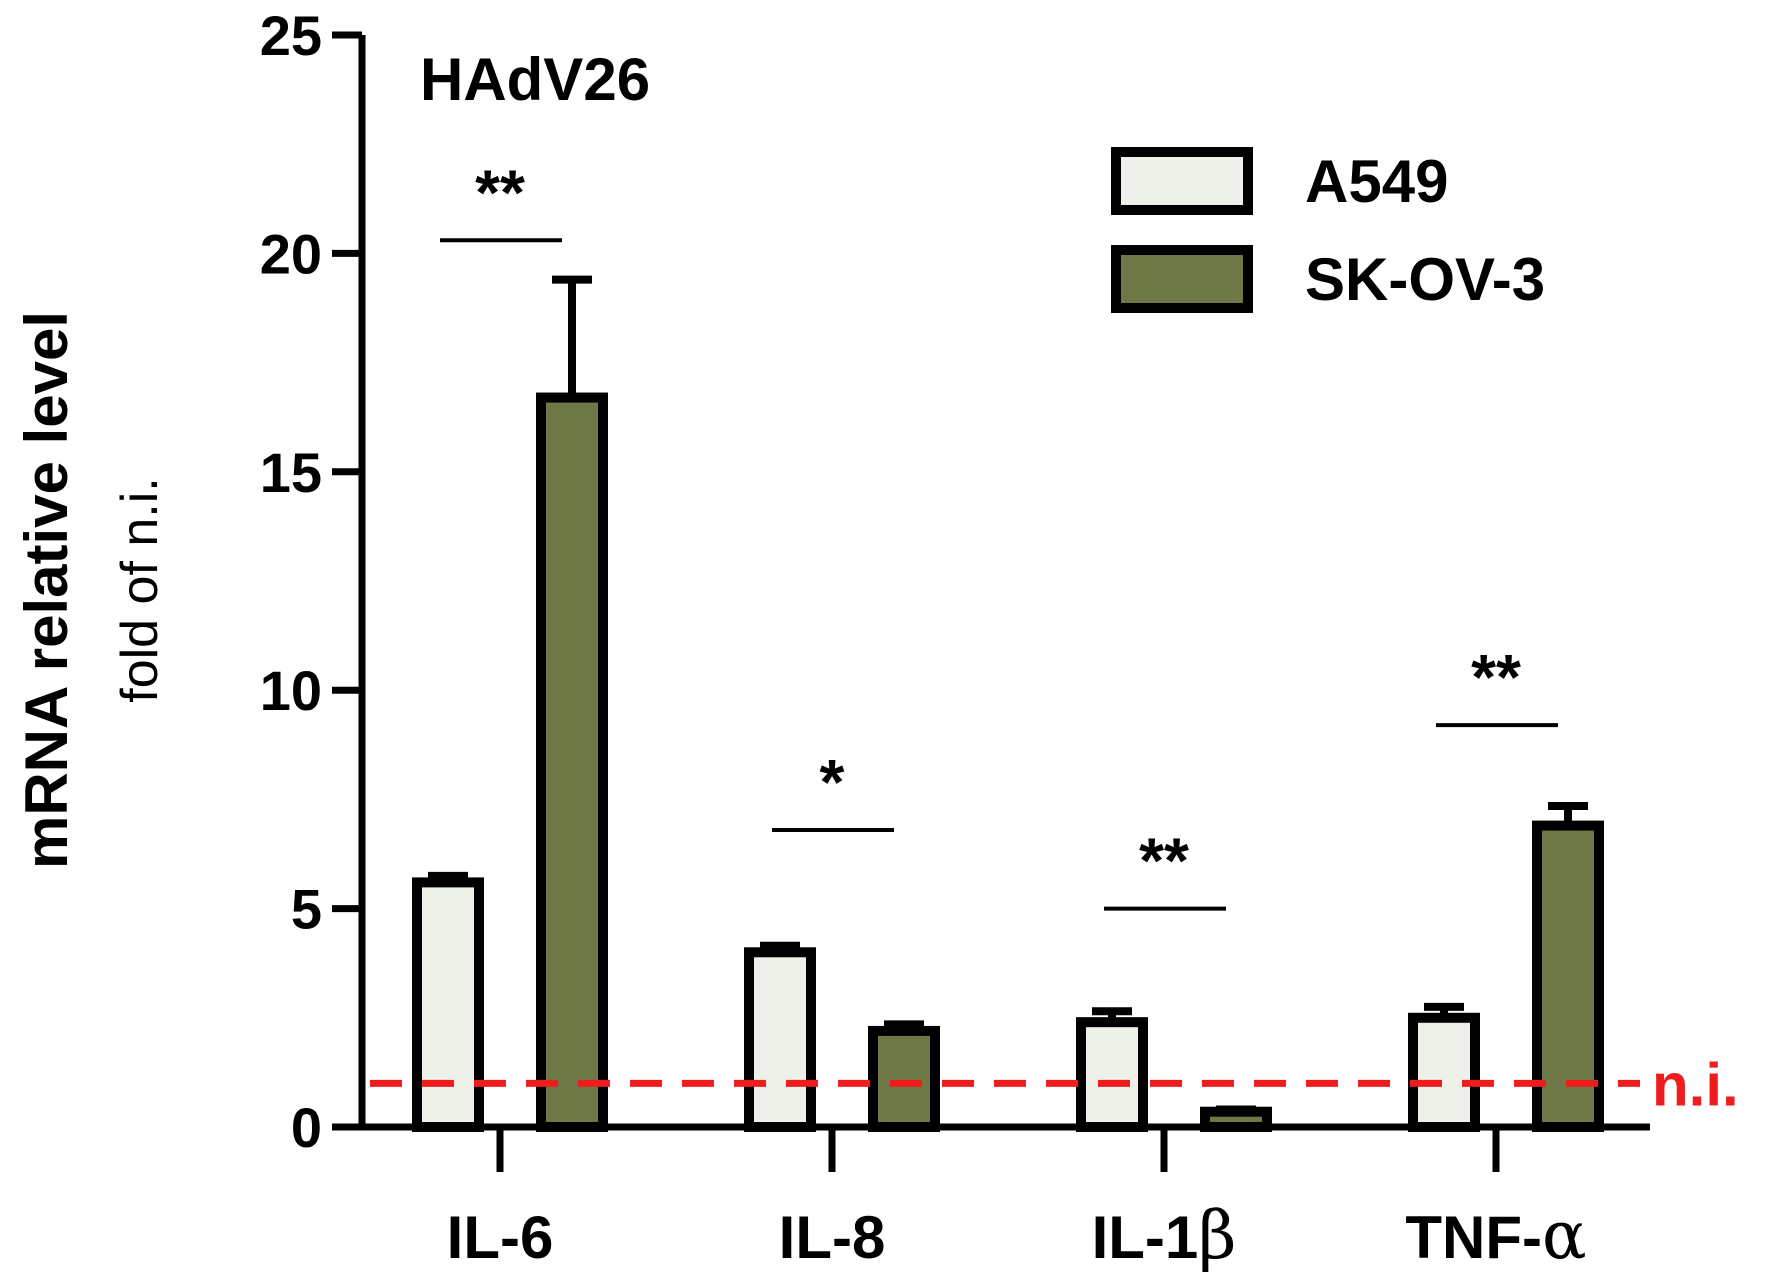 The image size is (1785, 1275). Describe the element at coordinates (1564, 1235) in the screenshot. I see `x-tick-label-greek: α` at that location.